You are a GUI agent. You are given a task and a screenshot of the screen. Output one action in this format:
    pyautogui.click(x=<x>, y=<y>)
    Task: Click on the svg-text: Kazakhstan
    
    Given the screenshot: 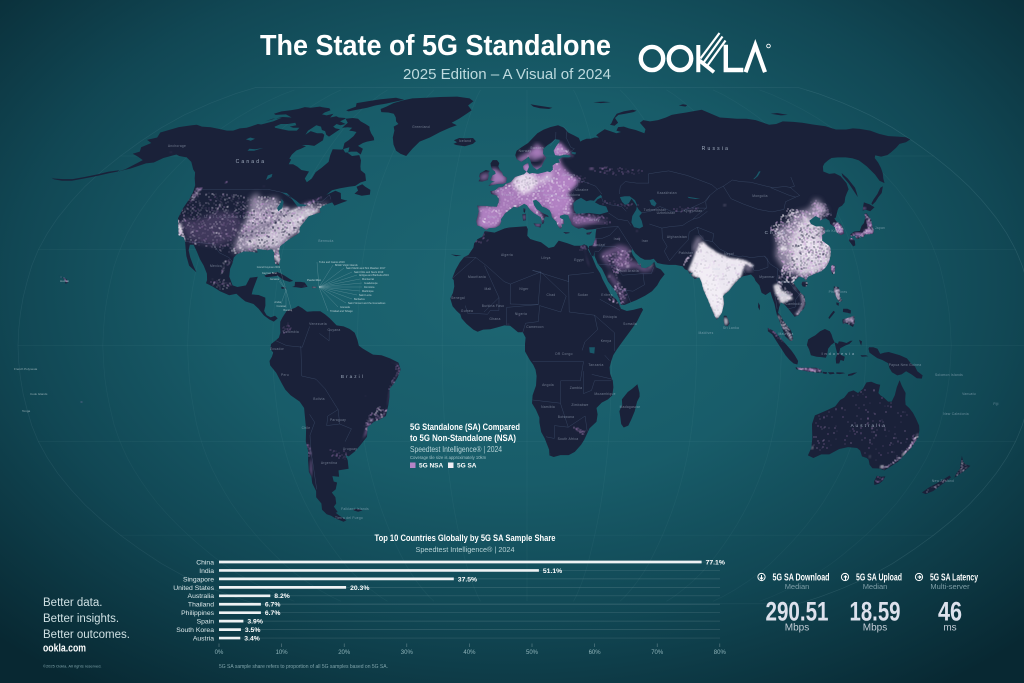 What is the action you would take?
    pyautogui.click(x=667, y=193)
    